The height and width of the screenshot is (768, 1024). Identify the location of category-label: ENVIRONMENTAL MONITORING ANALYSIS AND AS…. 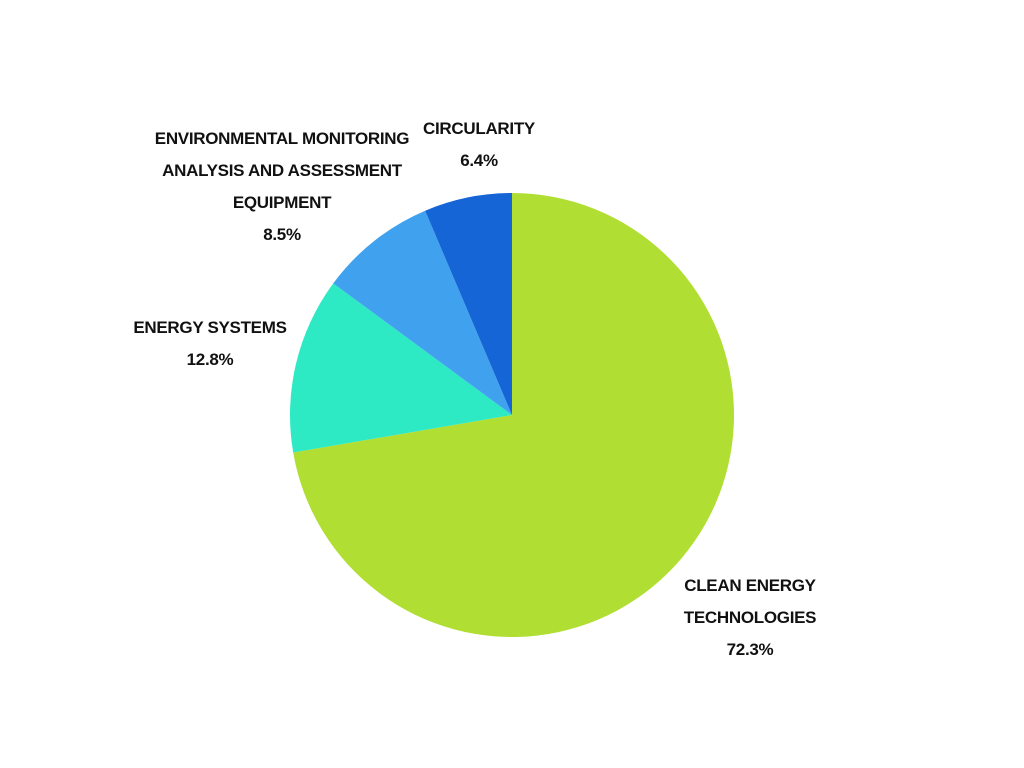
(282, 170).